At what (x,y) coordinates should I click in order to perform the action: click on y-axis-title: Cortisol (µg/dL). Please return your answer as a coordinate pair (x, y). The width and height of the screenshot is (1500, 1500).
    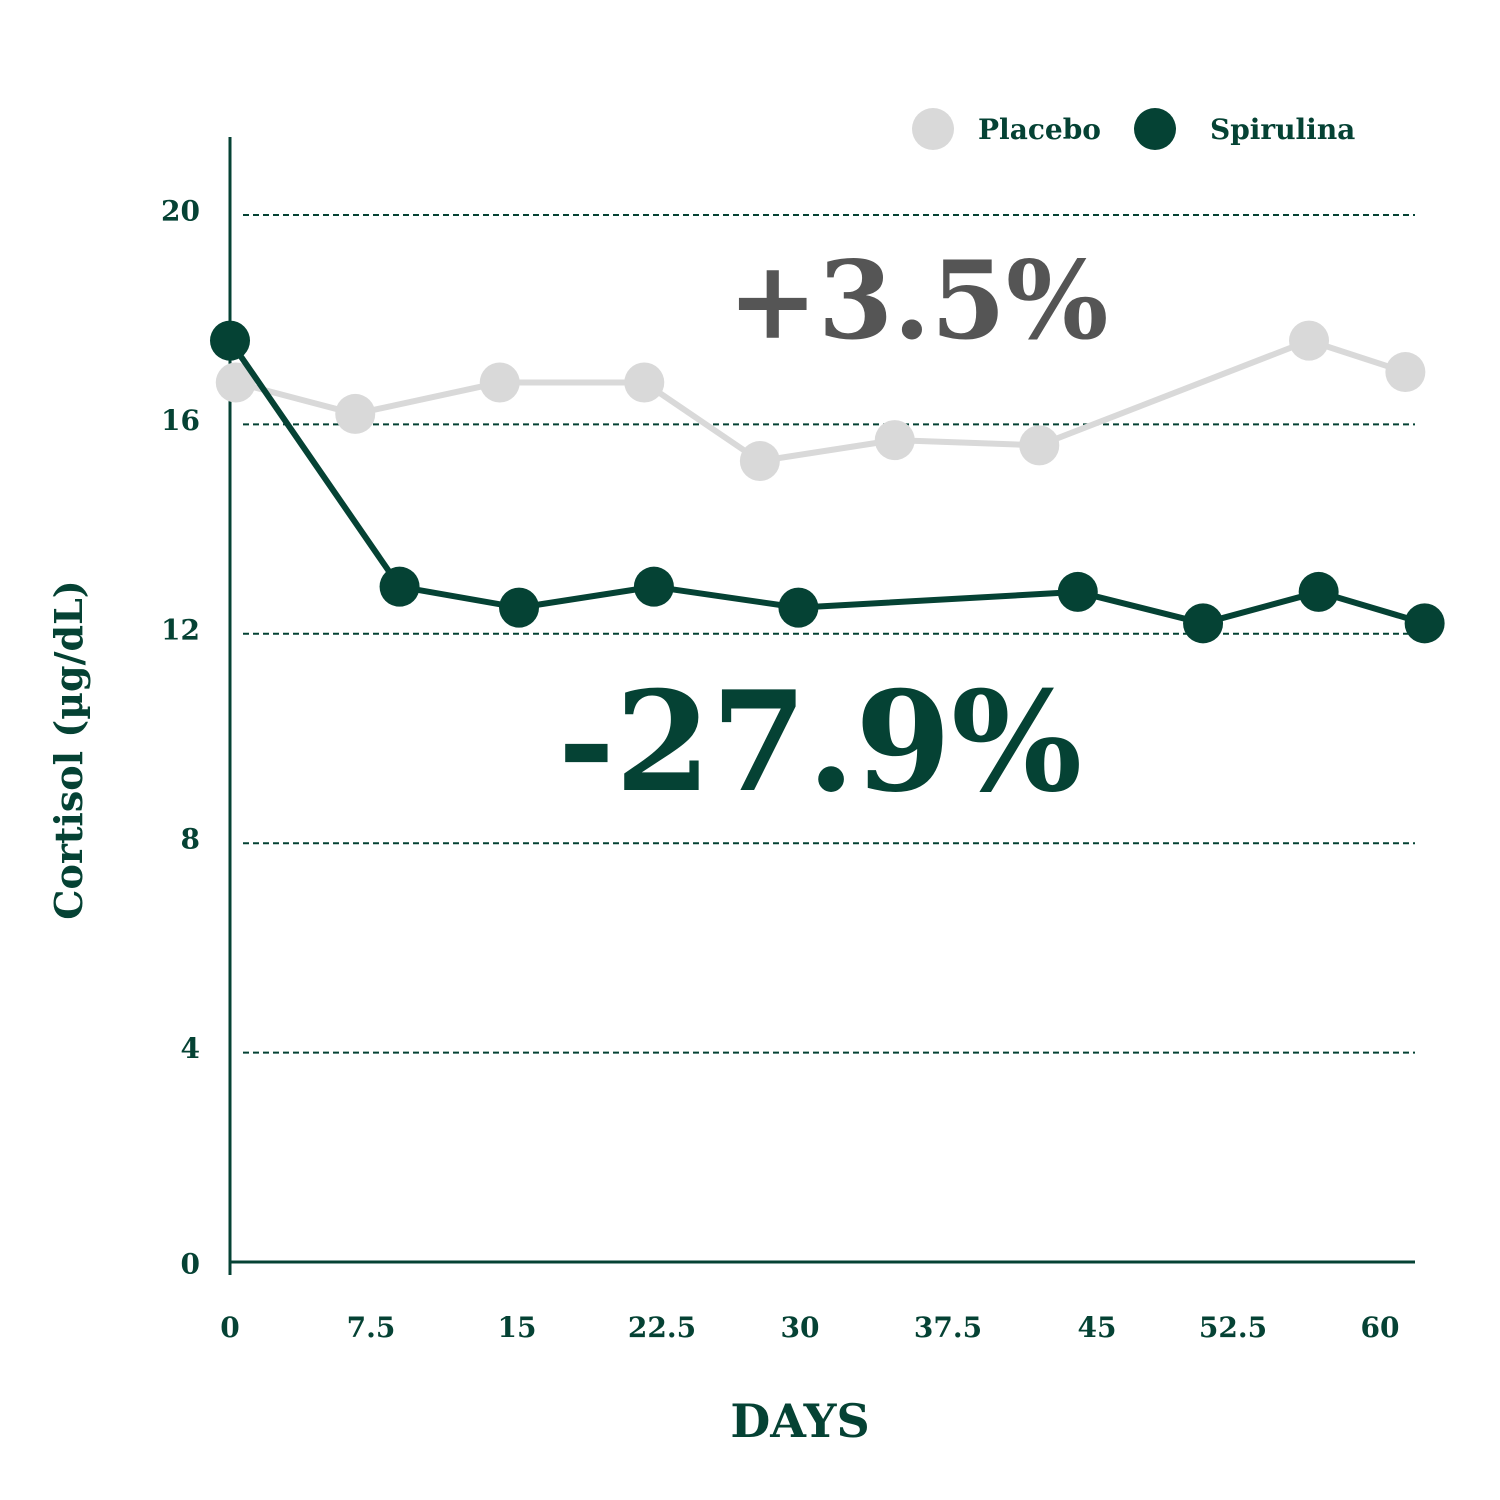
    Looking at the image, I should click on (68, 750).